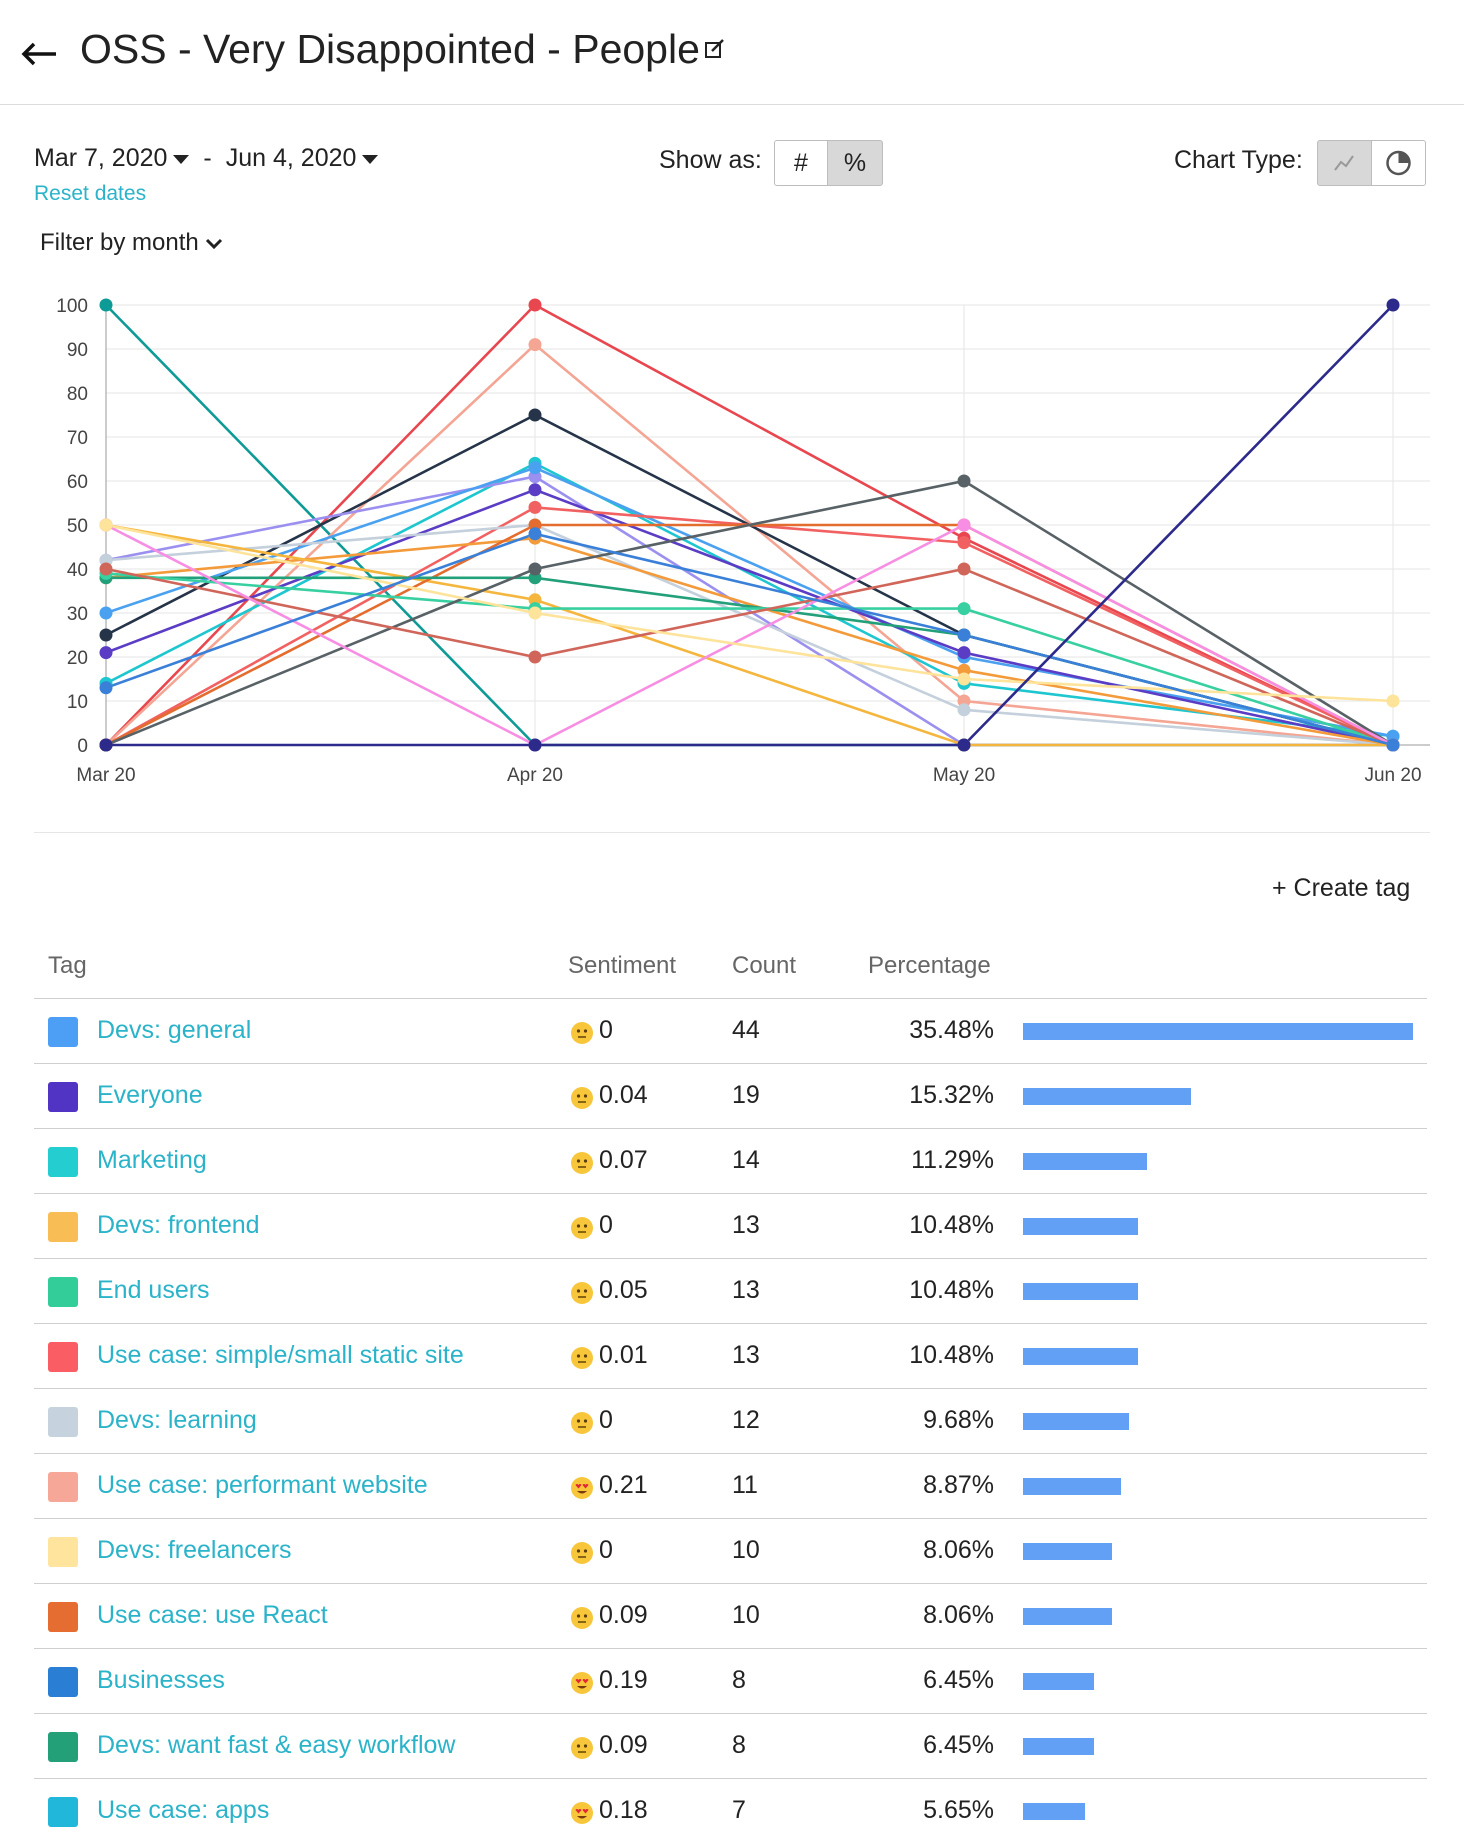 The width and height of the screenshot is (1464, 1843). I want to click on table-row: Devs: frontend 0 13 10.48%, so click(730, 1225).